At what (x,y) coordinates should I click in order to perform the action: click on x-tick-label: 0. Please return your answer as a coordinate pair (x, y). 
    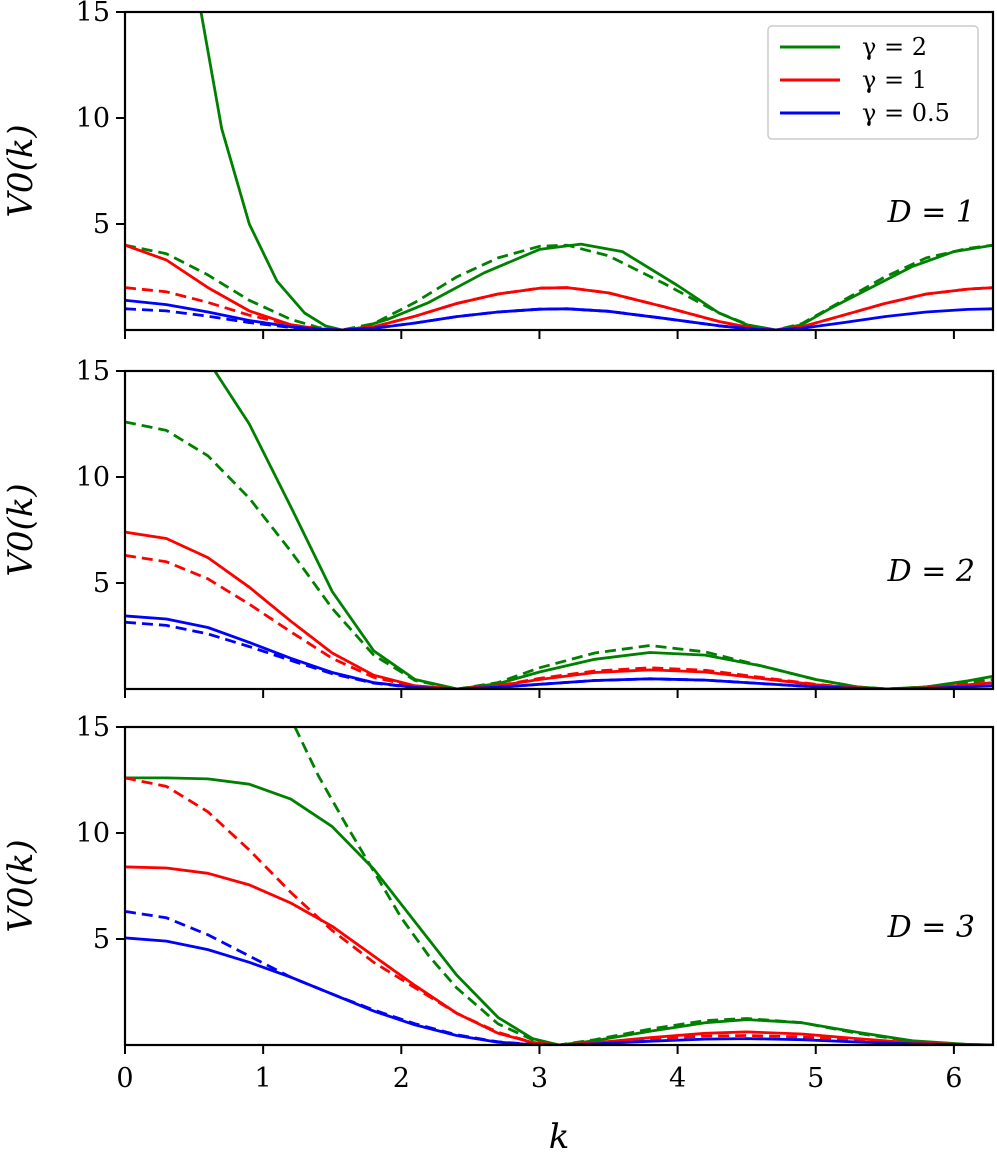
    Looking at the image, I should click on (124, 1078).